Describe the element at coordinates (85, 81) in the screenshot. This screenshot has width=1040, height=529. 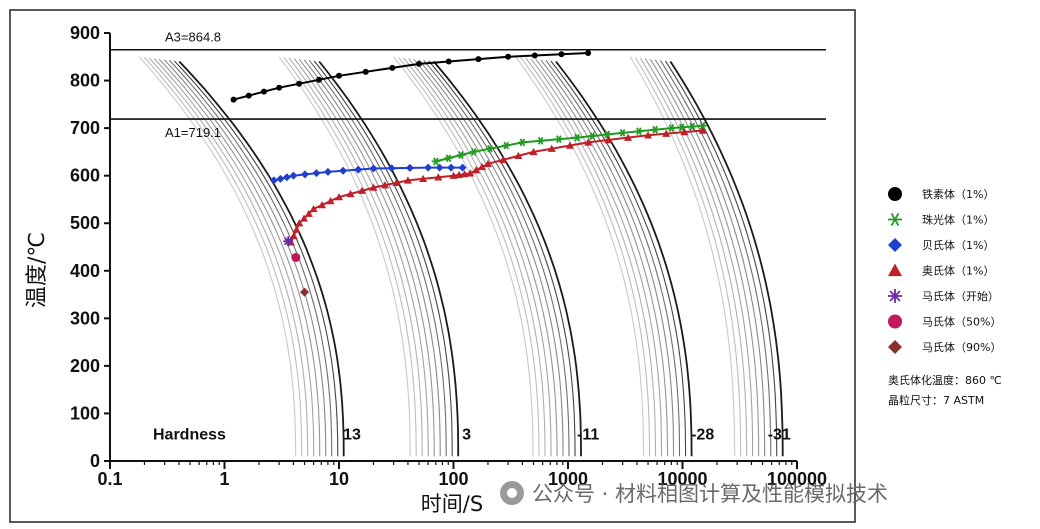
I see `y-tick-label: 800` at that location.